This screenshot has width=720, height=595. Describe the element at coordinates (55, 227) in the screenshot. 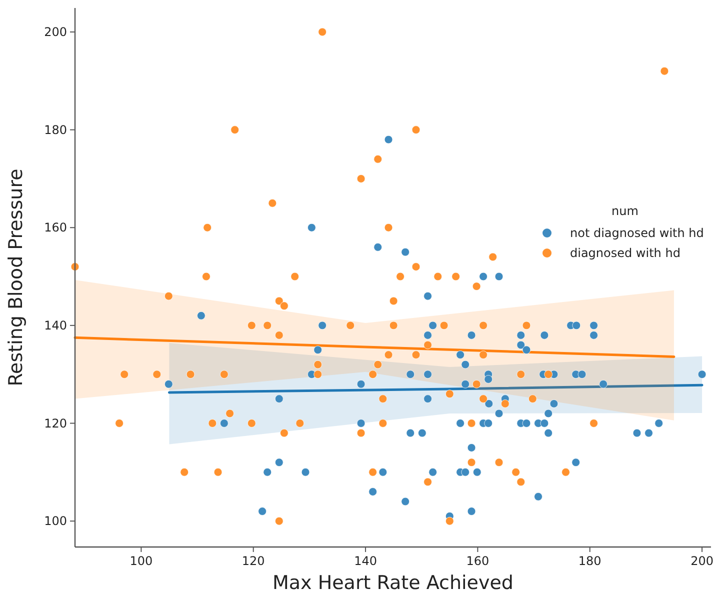

I see `y-tick-label: 160` at that location.